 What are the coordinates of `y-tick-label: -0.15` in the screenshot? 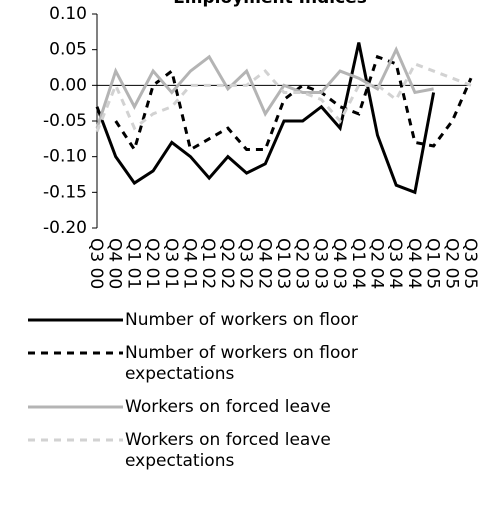 It's located at (65, 192).